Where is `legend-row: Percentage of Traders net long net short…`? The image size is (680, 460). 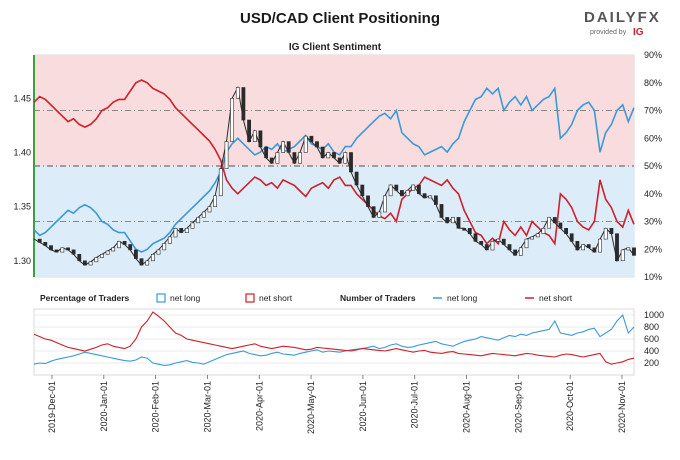
legend-row: Percentage of Traders net long net short… is located at coordinates (306, 298).